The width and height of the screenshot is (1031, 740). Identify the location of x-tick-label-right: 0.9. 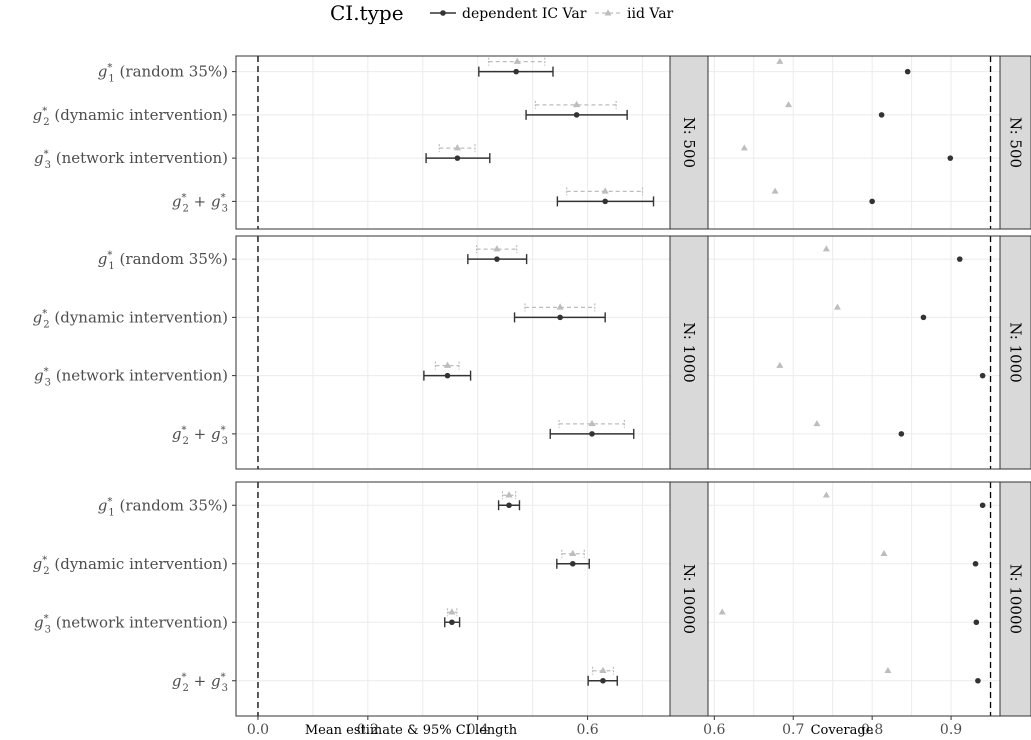
(951, 730).